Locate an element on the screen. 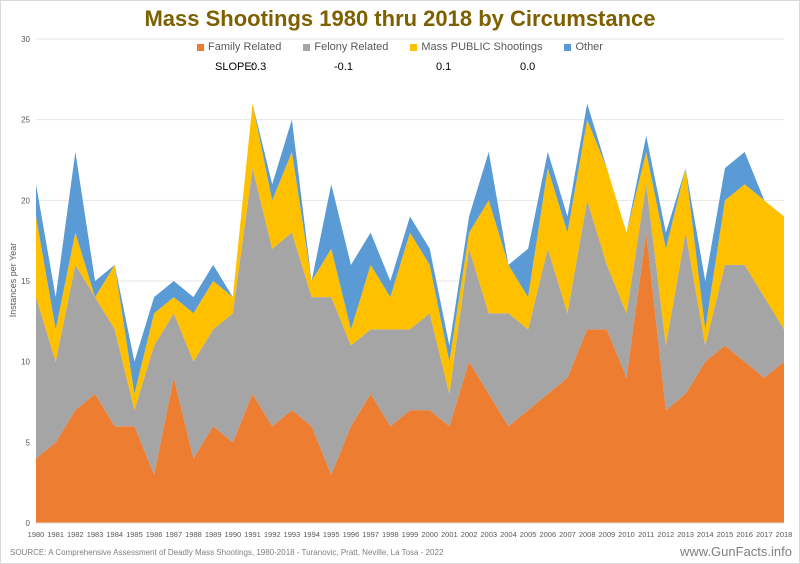  legend-item-felony: Felony Related is located at coordinates (345, 47).